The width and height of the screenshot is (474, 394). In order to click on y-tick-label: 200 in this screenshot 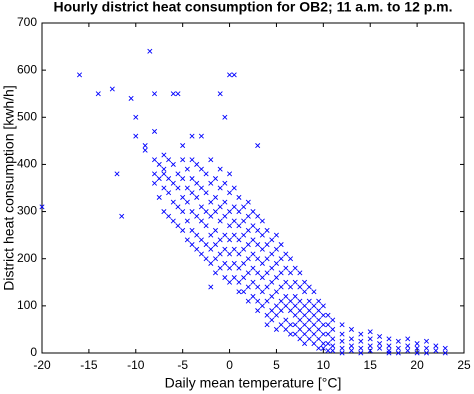, I will do `click(27, 258)`.